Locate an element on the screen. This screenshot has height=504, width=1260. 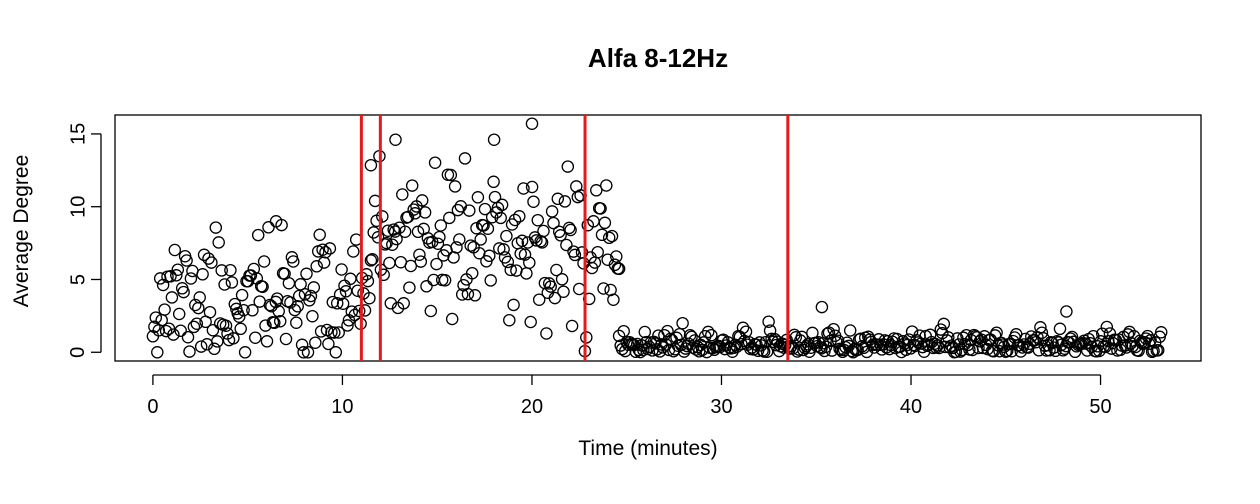
x-tick-label: 0 is located at coordinates (152, 407).